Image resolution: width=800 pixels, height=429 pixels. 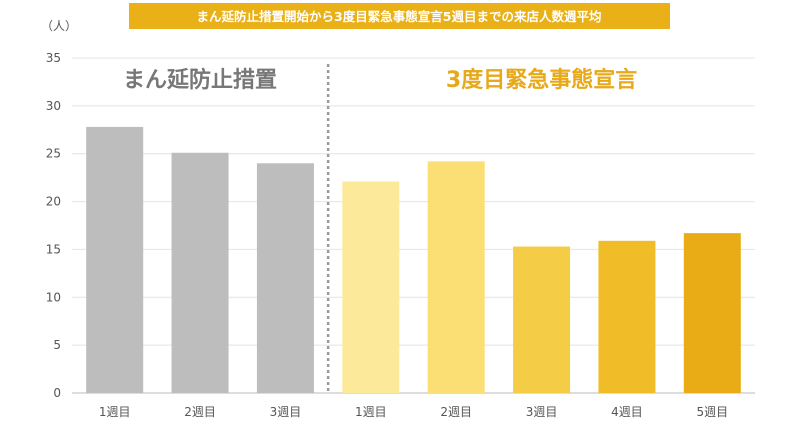 I want to click on y-tick-label: 20, so click(x=53, y=202).